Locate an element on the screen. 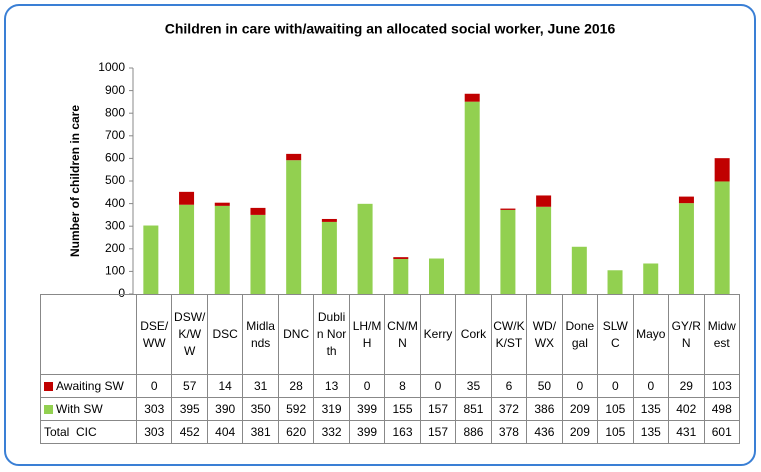 This screenshot has height=472, width=761. y-tick-label: 600 is located at coordinates (115, 158).